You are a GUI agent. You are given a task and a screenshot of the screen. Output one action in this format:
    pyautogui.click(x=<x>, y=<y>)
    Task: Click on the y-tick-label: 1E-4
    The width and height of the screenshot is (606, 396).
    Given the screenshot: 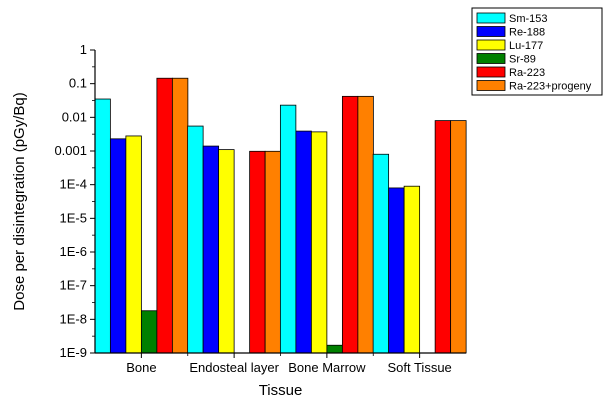 What is the action you would take?
    pyautogui.click(x=73, y=184)
    